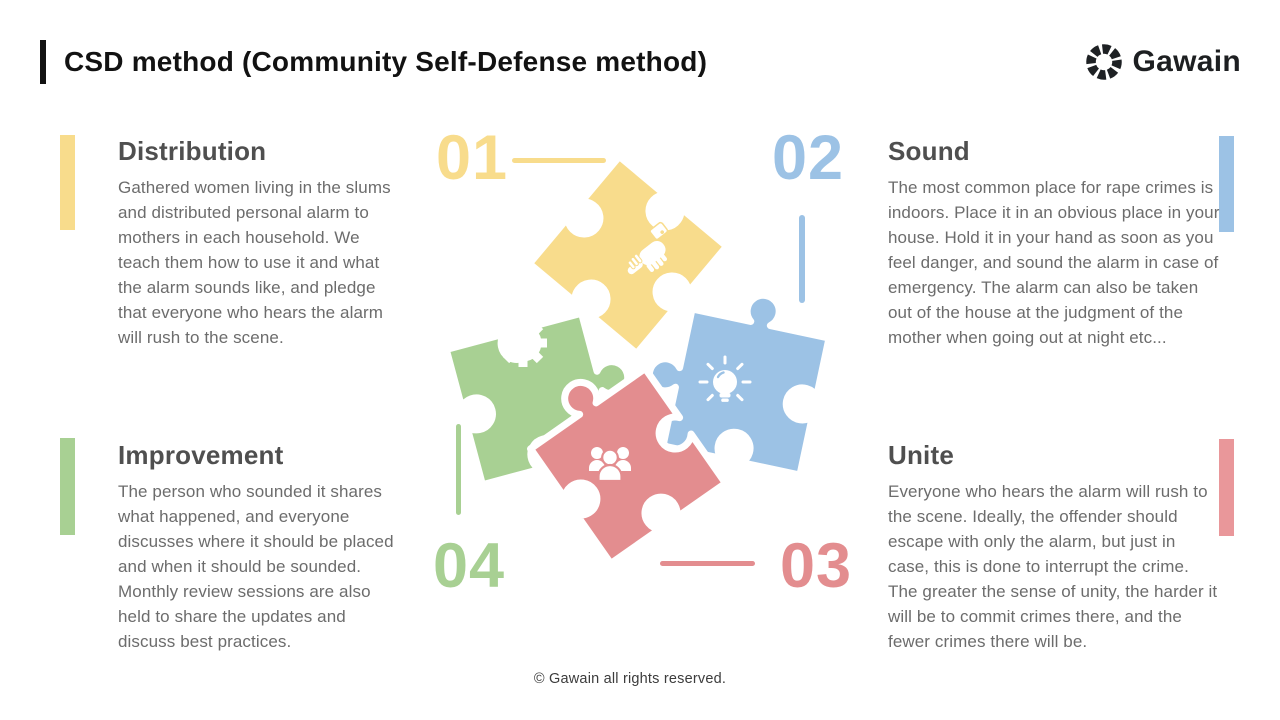 Image resolution: width=1280 pixels, height=720 pixels. I want to click on segmented-ring-icon, so click(1104, 62).